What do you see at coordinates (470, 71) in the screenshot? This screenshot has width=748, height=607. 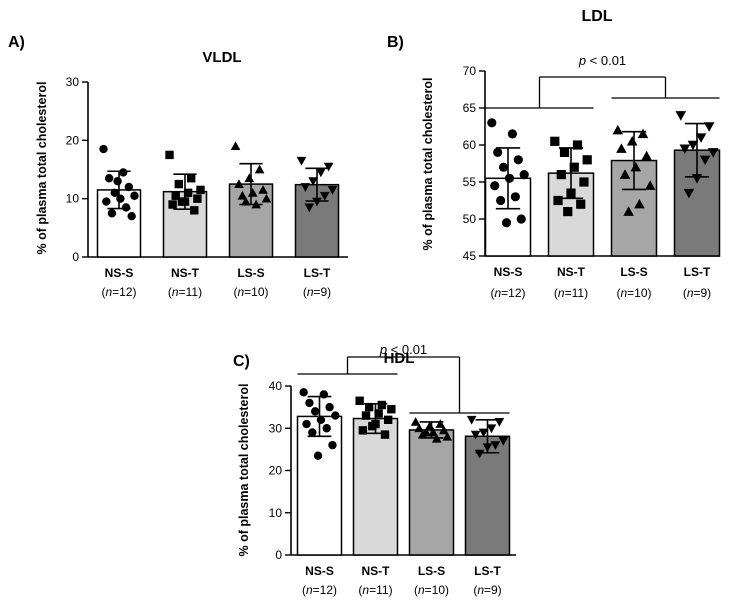 I see `y-tick-label: 70` at bounding box center [470, 71].